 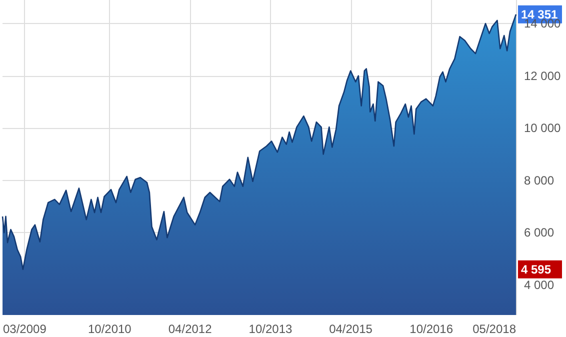 I want to click on y-tick-label: 6 000, so click(x=539, y=233).